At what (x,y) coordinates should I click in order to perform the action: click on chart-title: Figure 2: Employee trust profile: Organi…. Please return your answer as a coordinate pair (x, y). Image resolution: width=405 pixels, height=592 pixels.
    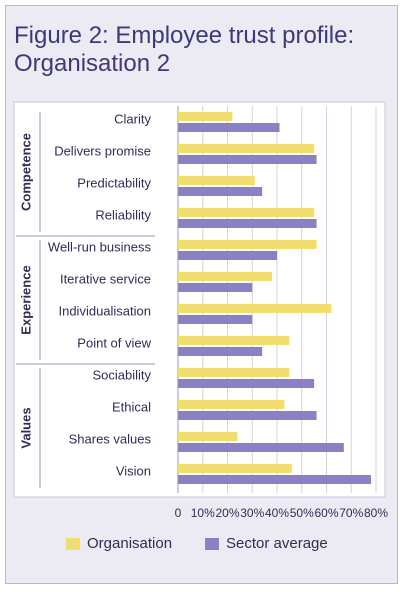
    Looking at the image, I should click on (184, 50).